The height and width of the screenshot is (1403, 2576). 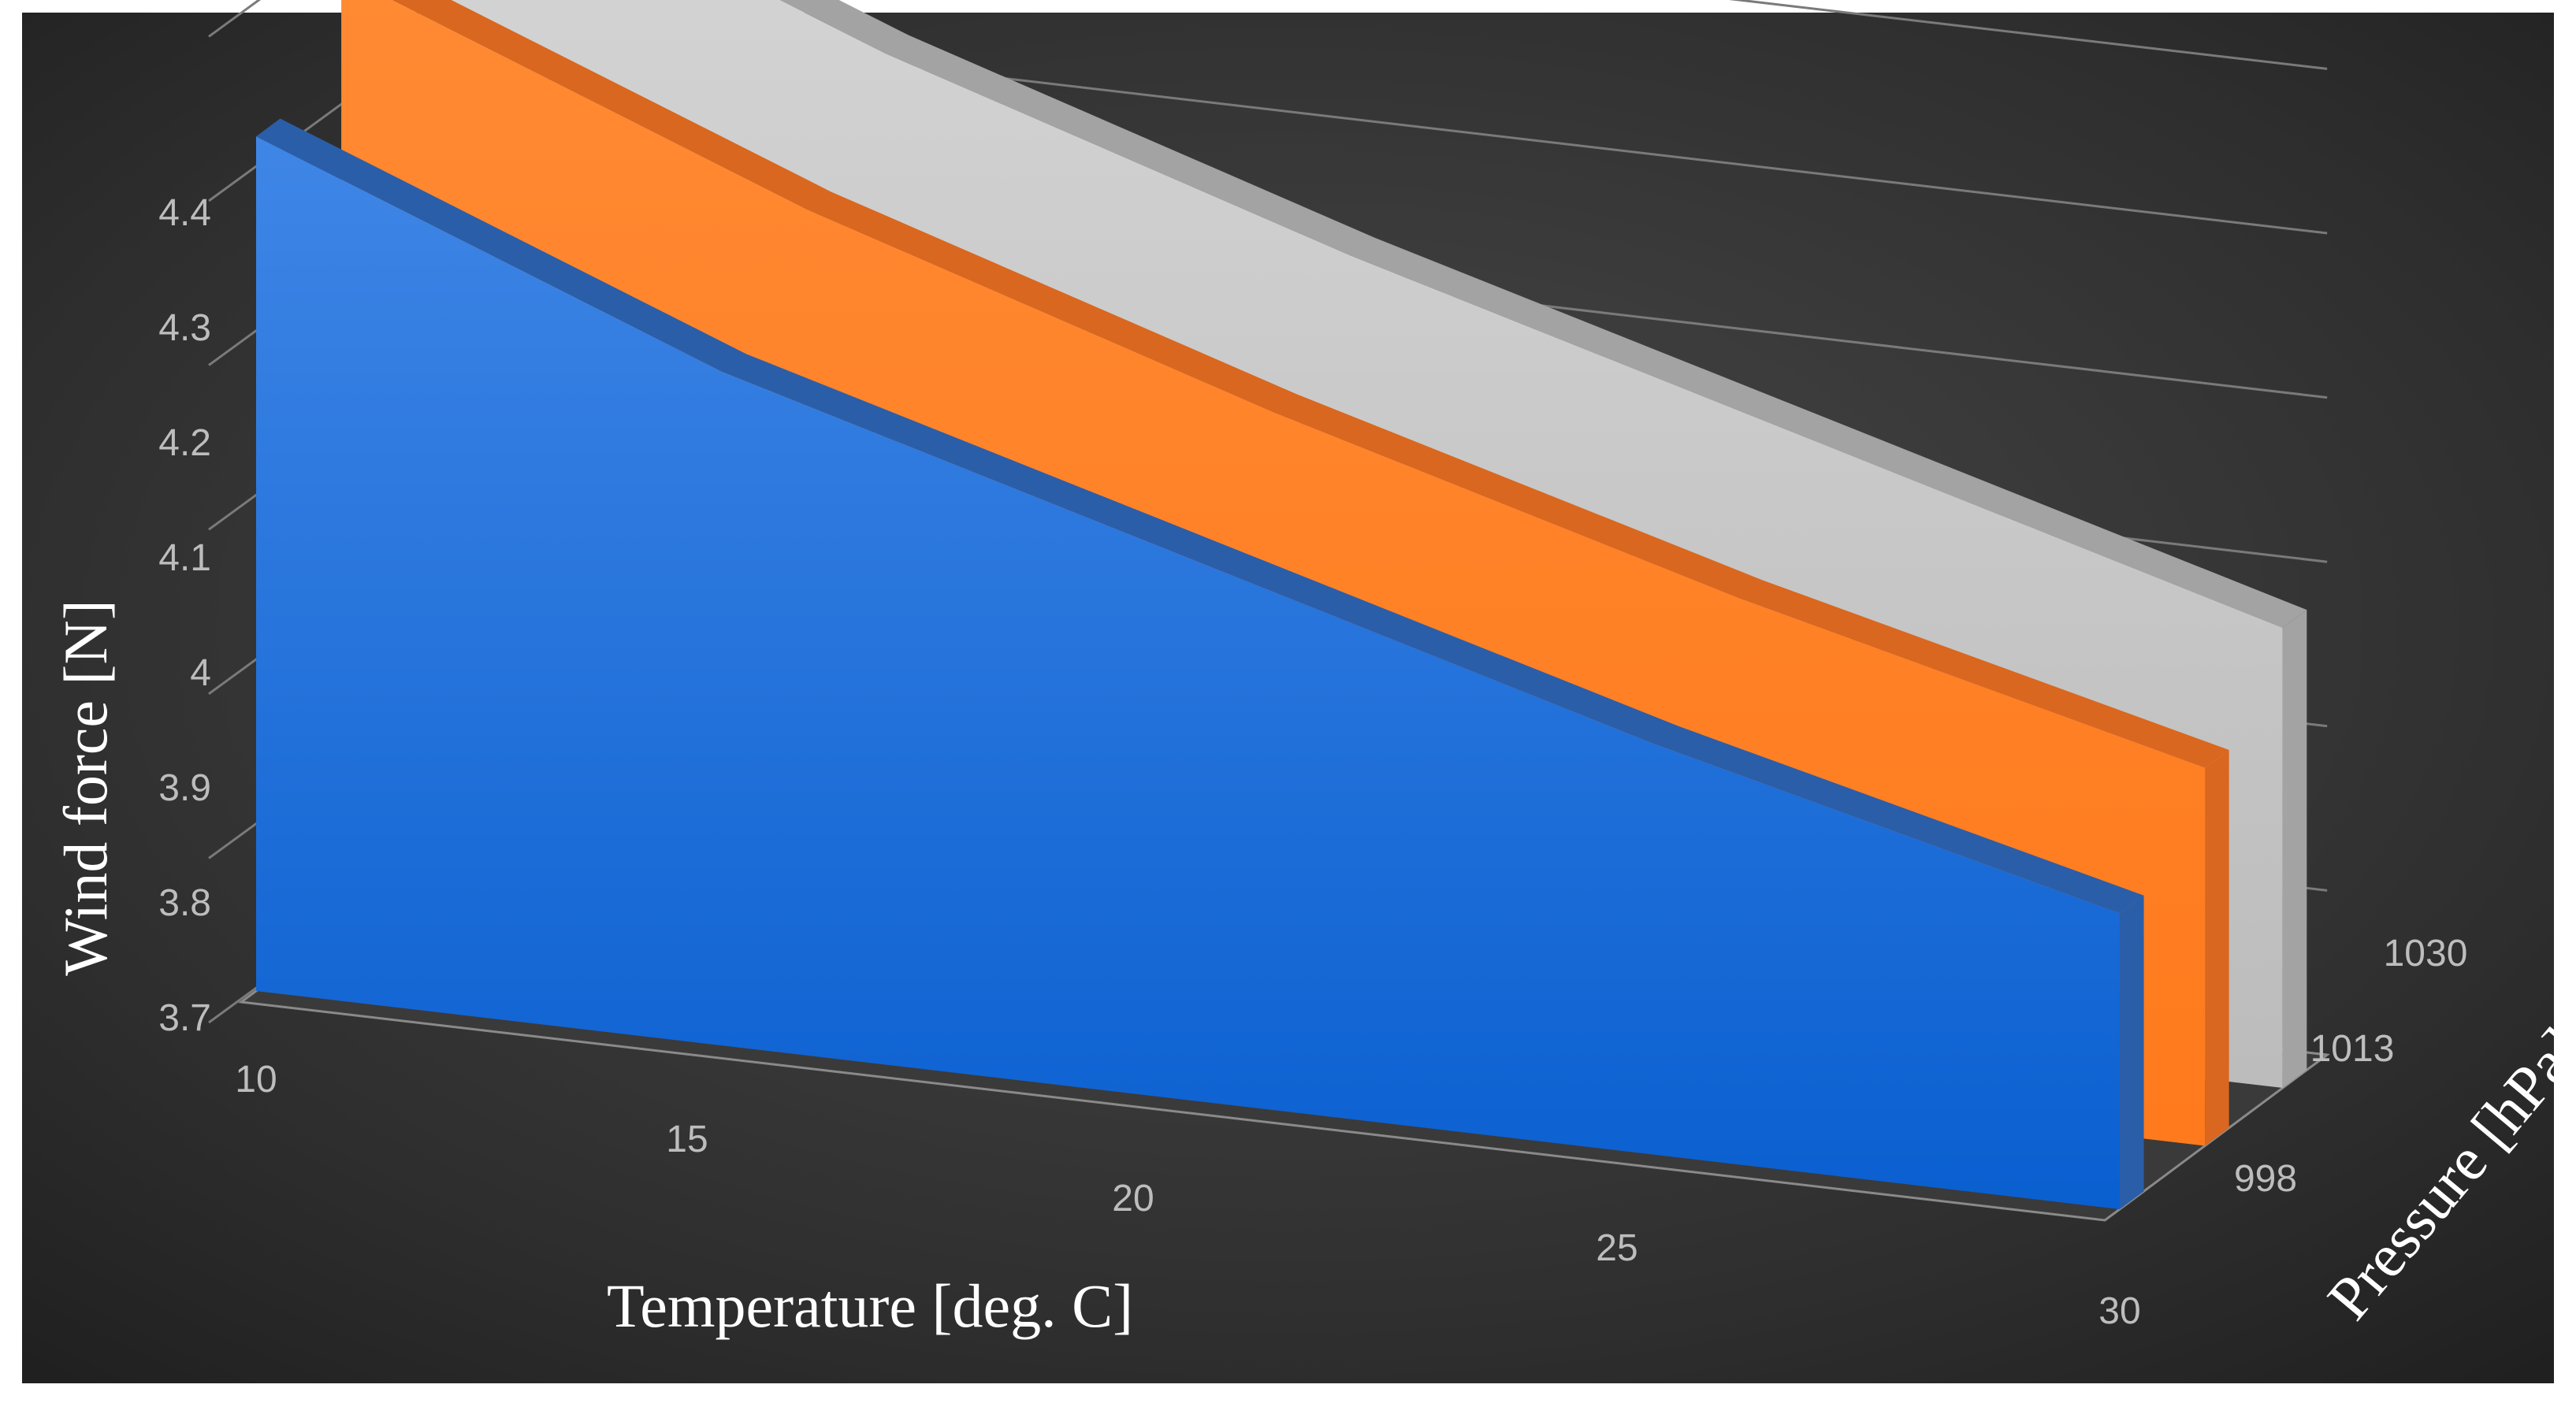 What do you see at coordinates (184, 903) in the screenshot?
I see `y-tick-label: 3.8` at bounding box center [184, 903].